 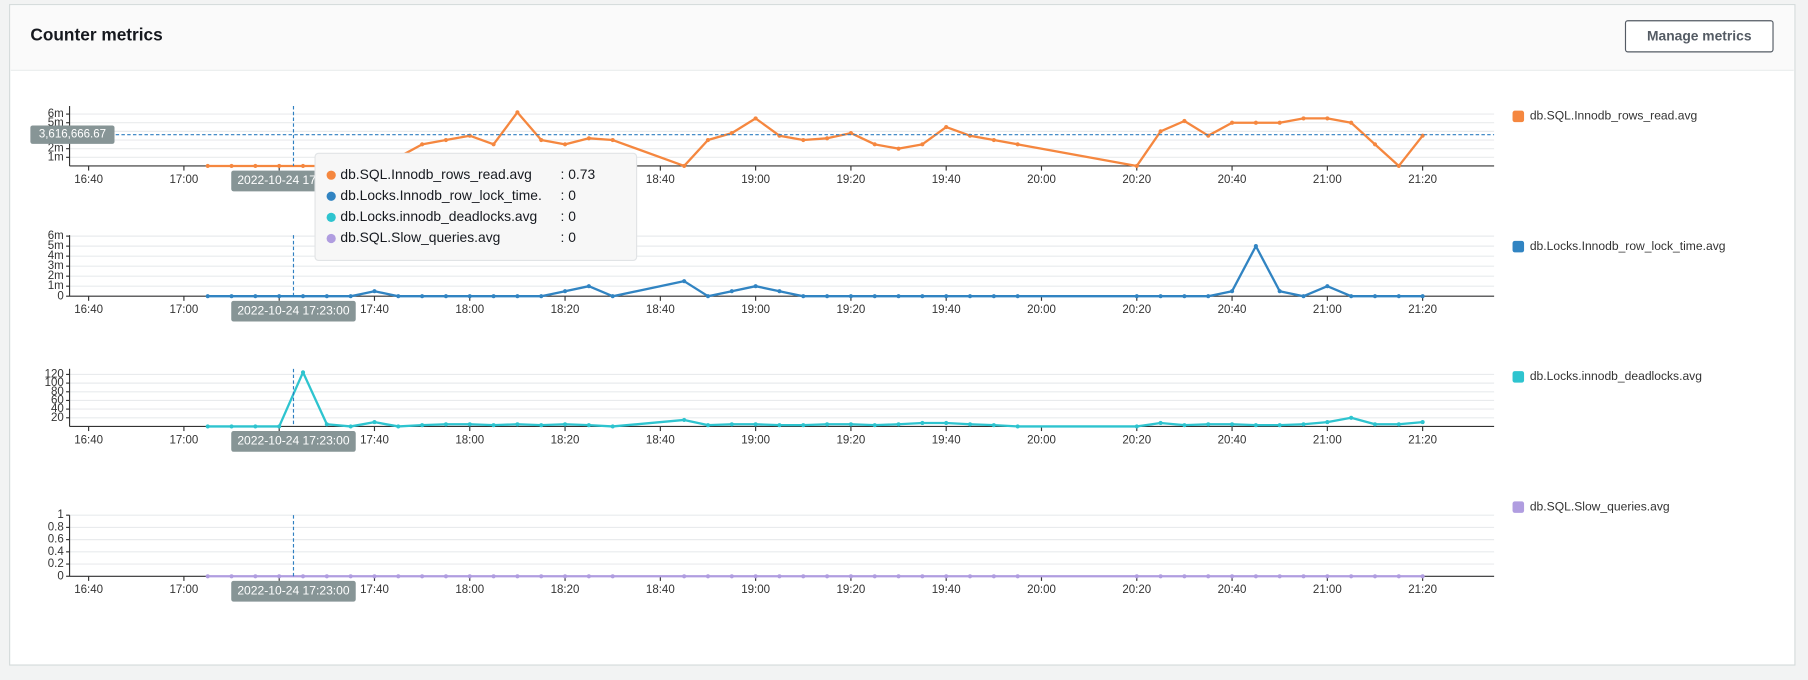 What do you see at coordinates (57, 409) in the screenshot?
I see `y-tick-label: 40` at bounding box center [57, 409].